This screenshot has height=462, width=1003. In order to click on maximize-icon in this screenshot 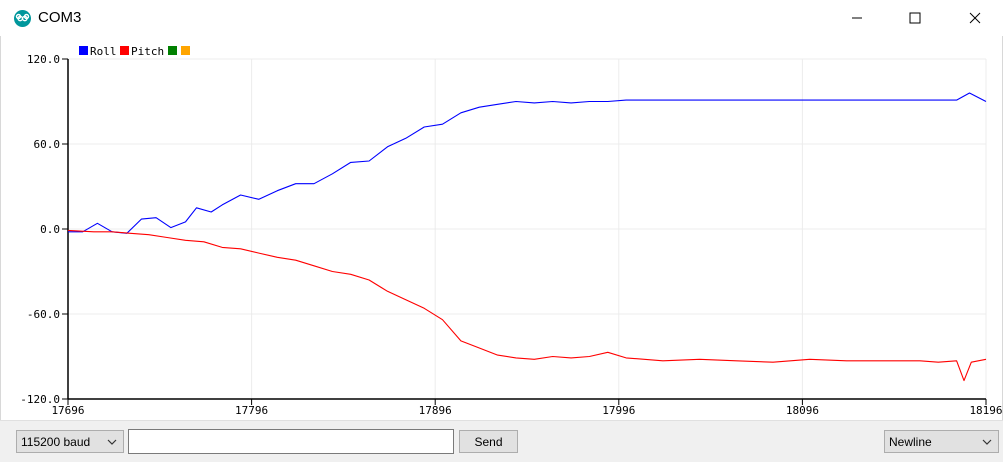, I will do `click(915, 18)`.